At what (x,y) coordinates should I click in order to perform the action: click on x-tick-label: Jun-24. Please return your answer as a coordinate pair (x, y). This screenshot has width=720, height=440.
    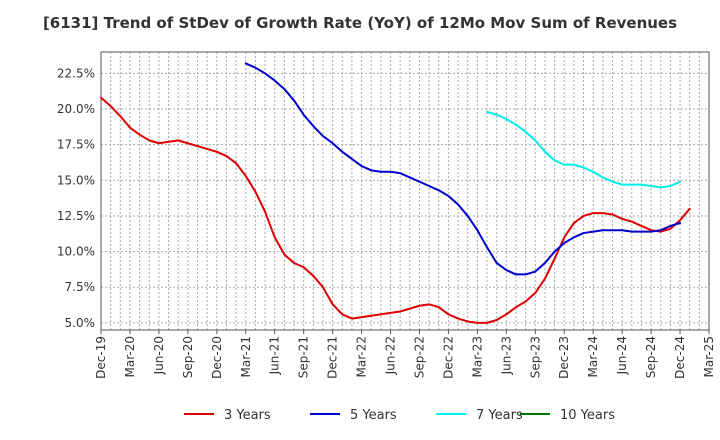
    Looking at the image, I should click on (622, 355).